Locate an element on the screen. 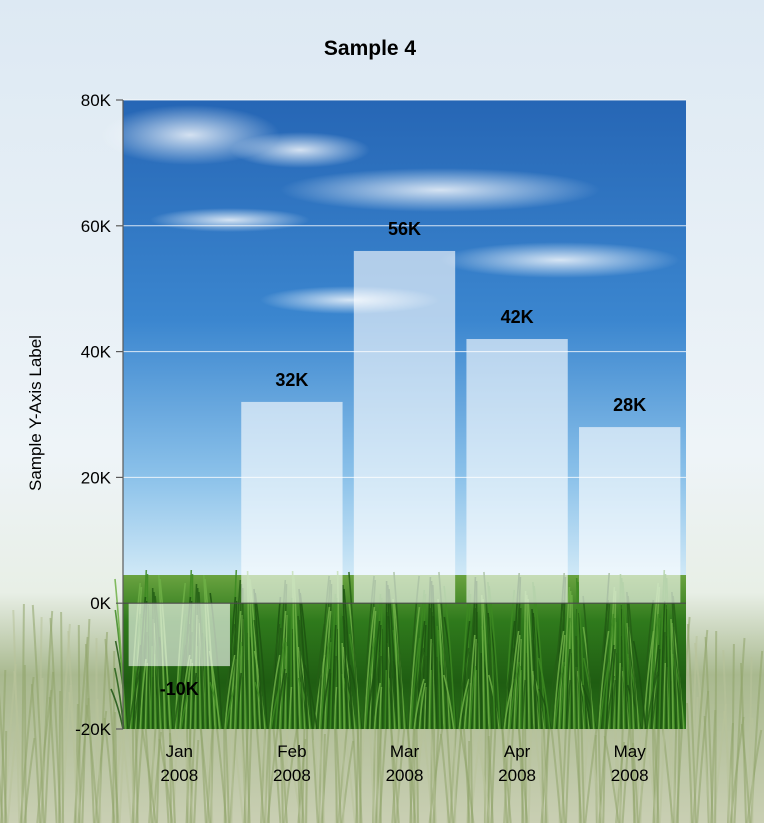 Image resolution: width=764 pixels, height=823 pixels. y-tick-label: 0K is located at coordinates (100, 603).